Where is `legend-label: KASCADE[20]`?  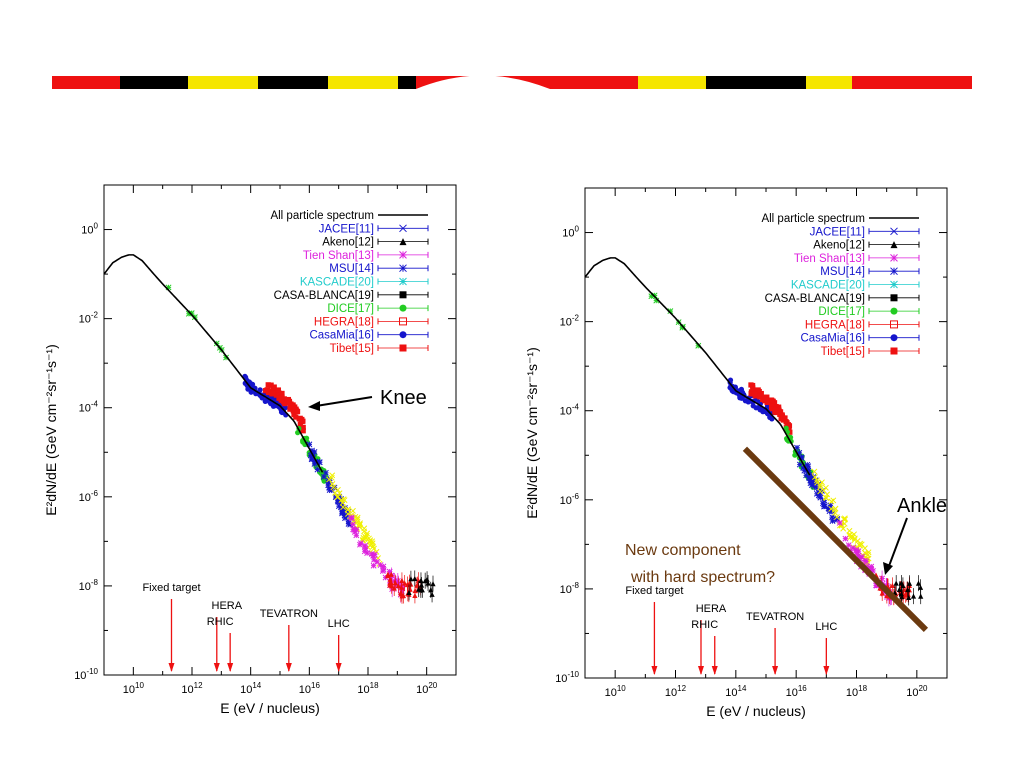 legend-label: KASCADE[20] is located at coordinates (828, 286).